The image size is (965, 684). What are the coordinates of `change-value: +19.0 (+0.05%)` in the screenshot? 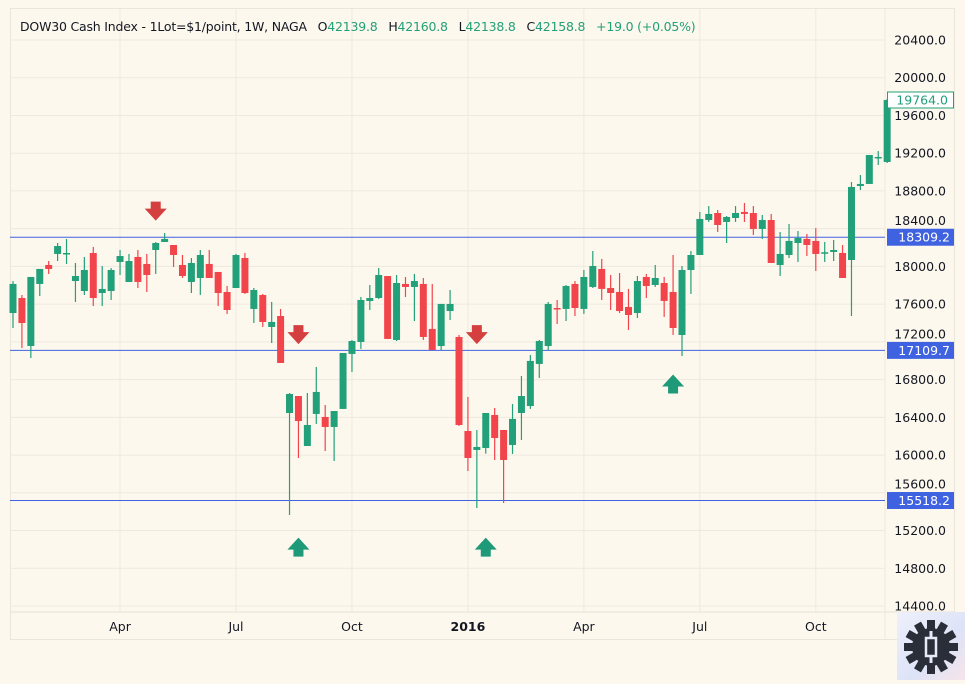 It's located at (646, 26).